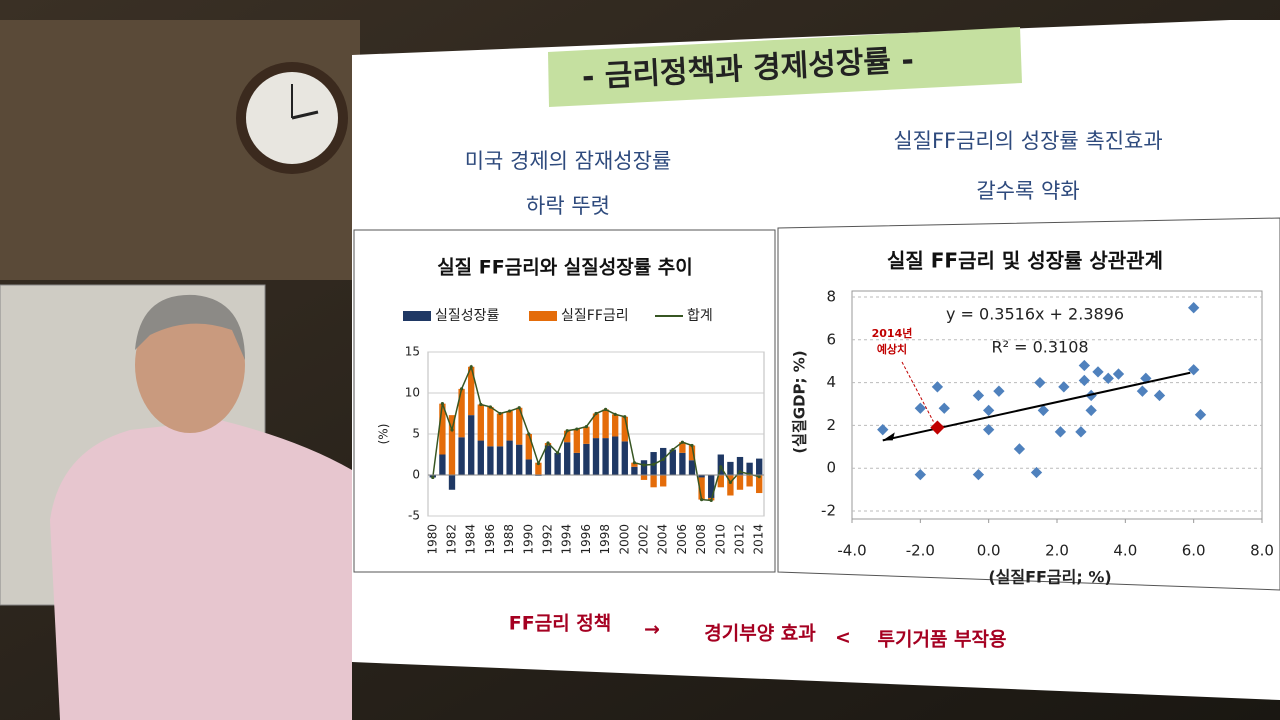  What do you see at coordinates (759, 539) in the screenshot?
I see `x-tick-label: 2014` at bounding box center [759, 539].